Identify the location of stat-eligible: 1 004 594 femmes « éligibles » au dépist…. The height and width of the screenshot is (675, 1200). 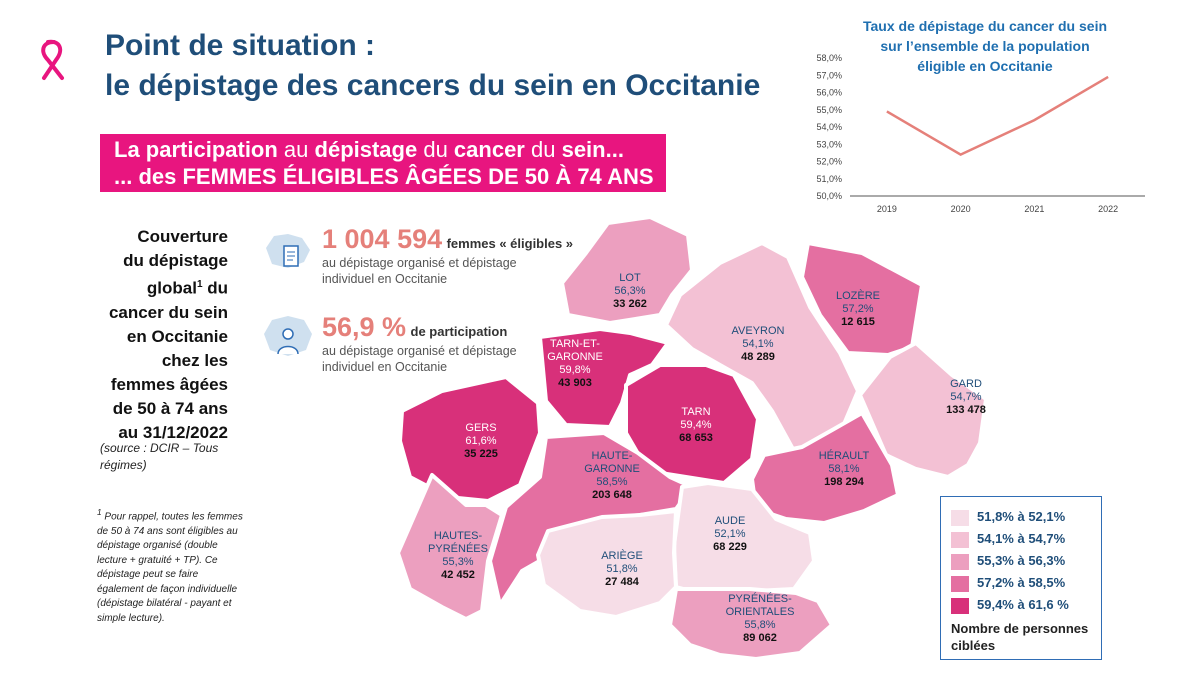
(448, 255).